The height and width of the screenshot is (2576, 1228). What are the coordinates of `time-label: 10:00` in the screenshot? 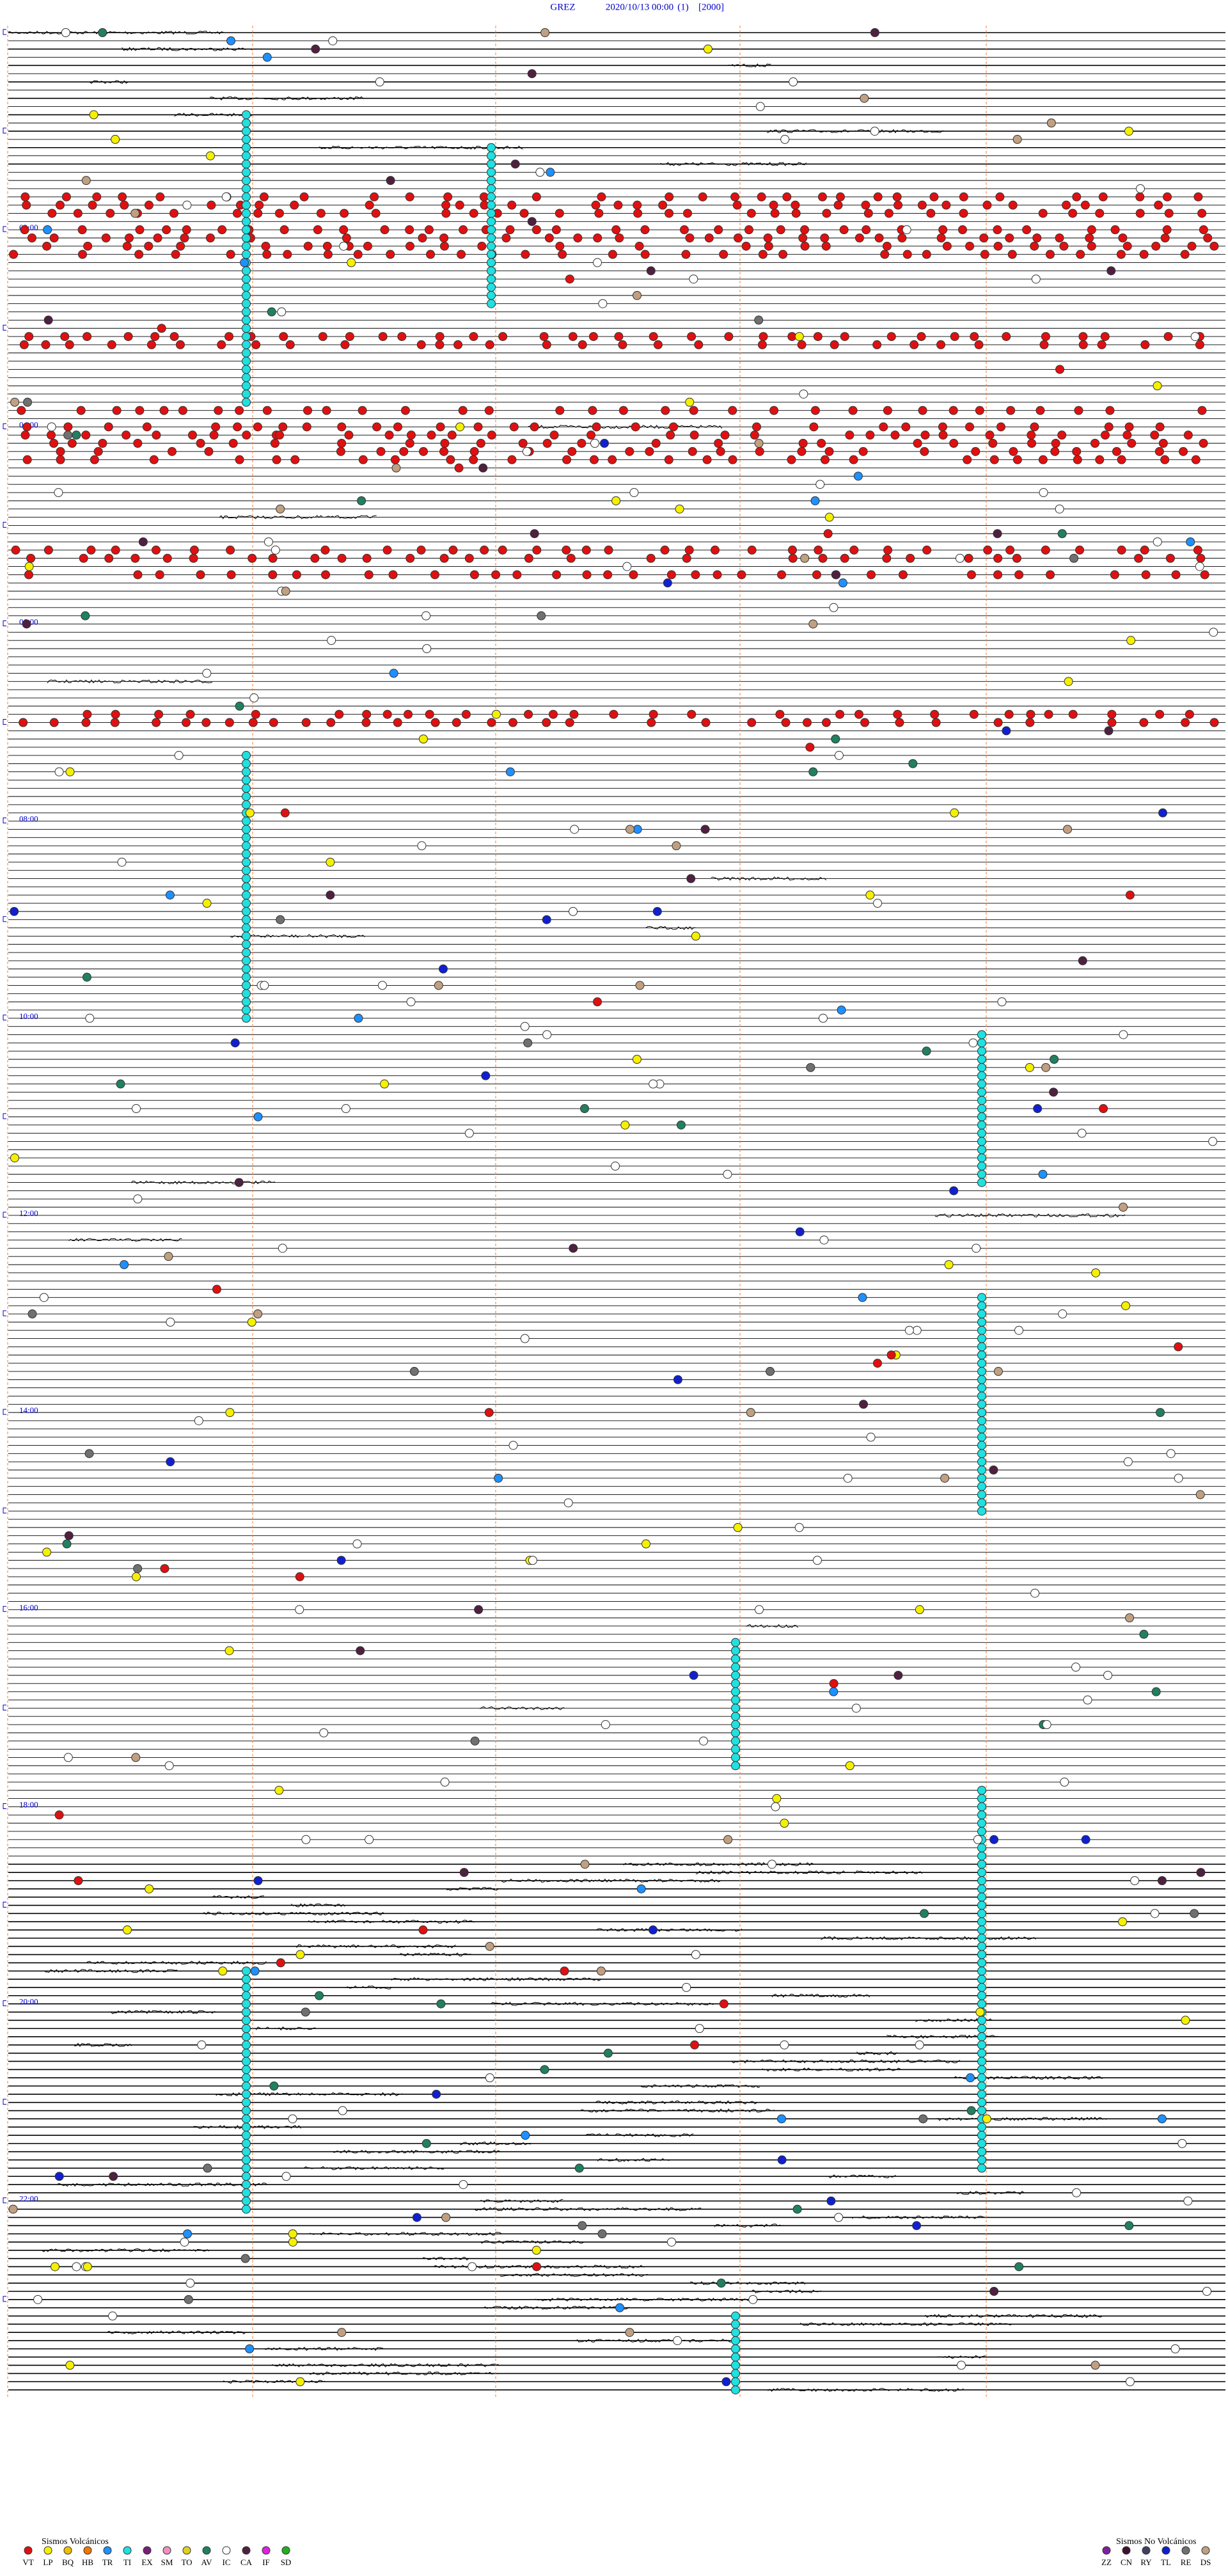 It's located at (28, 1016).